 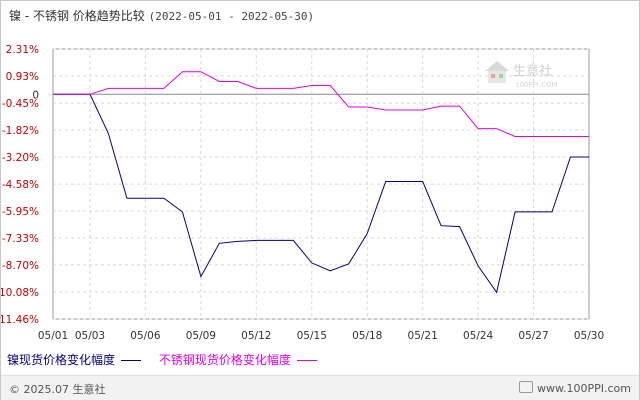 What do you see at coordinates (423, 336) in the screenshot?
I see `x-tick-label: 05/21` at bounding box center [423, 336].